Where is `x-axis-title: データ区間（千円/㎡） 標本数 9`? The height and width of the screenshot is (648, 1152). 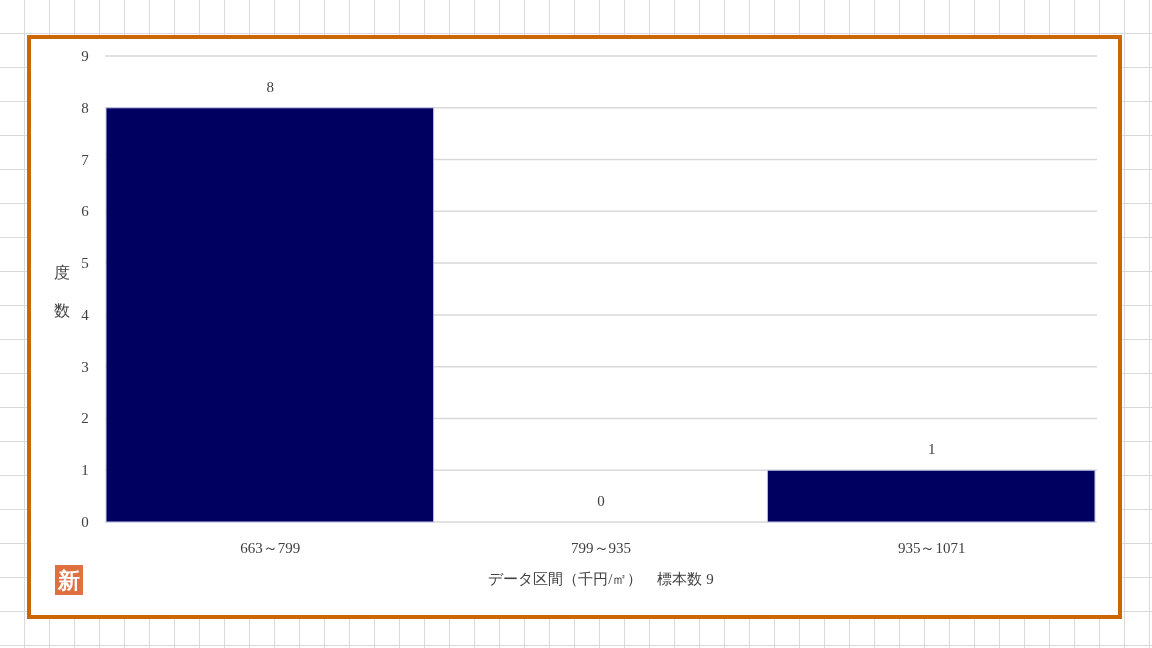
x-axis-title: データ区間（千円/㎡） 標本数 9 is located at coordinates (601, 579).